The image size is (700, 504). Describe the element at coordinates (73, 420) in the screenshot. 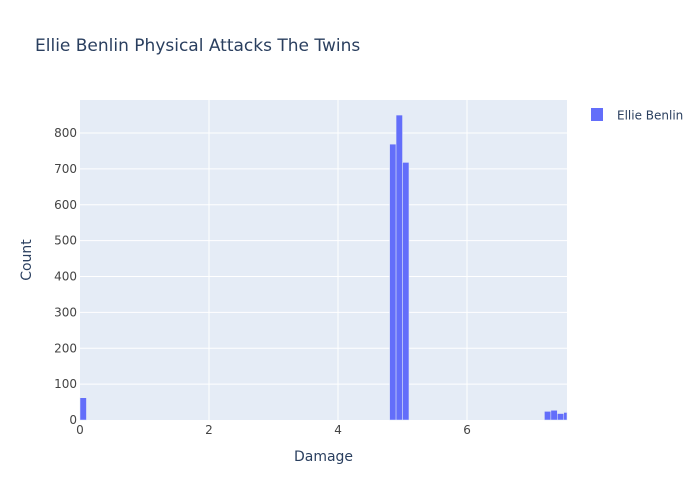

I see `y-tick-label: 0` at that location.